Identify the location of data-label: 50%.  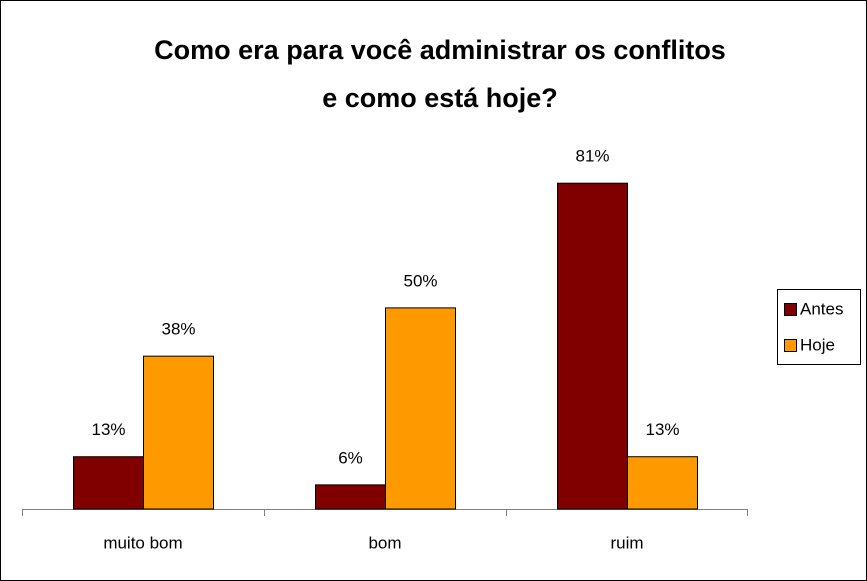
(420, 280).